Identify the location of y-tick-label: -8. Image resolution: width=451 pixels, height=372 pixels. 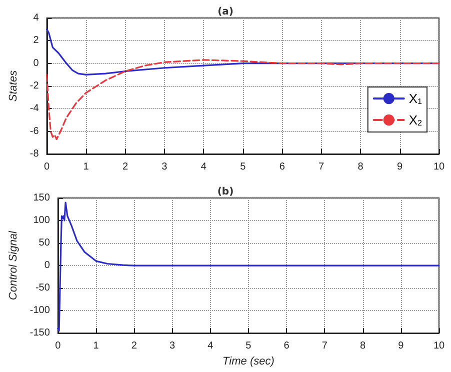
(35, 154).